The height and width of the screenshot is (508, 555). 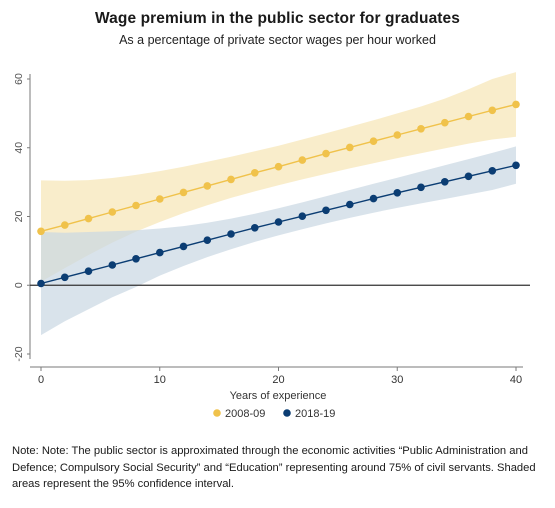 I want to click on x-axis-ticks: 0 10 20 30 40, so click(x=280, y=376).